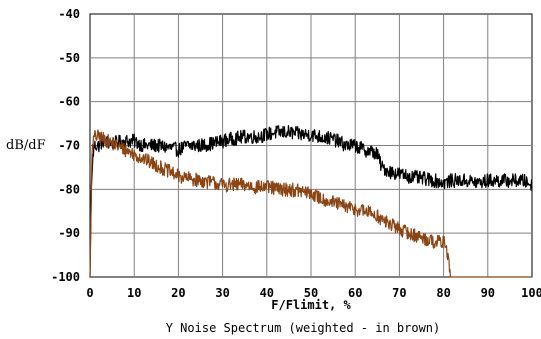 This screenshot has width=541, height=339. Describe the element at coordinates (89, 293) in the screenshot. I see `x-tick-label: 0` at that location.